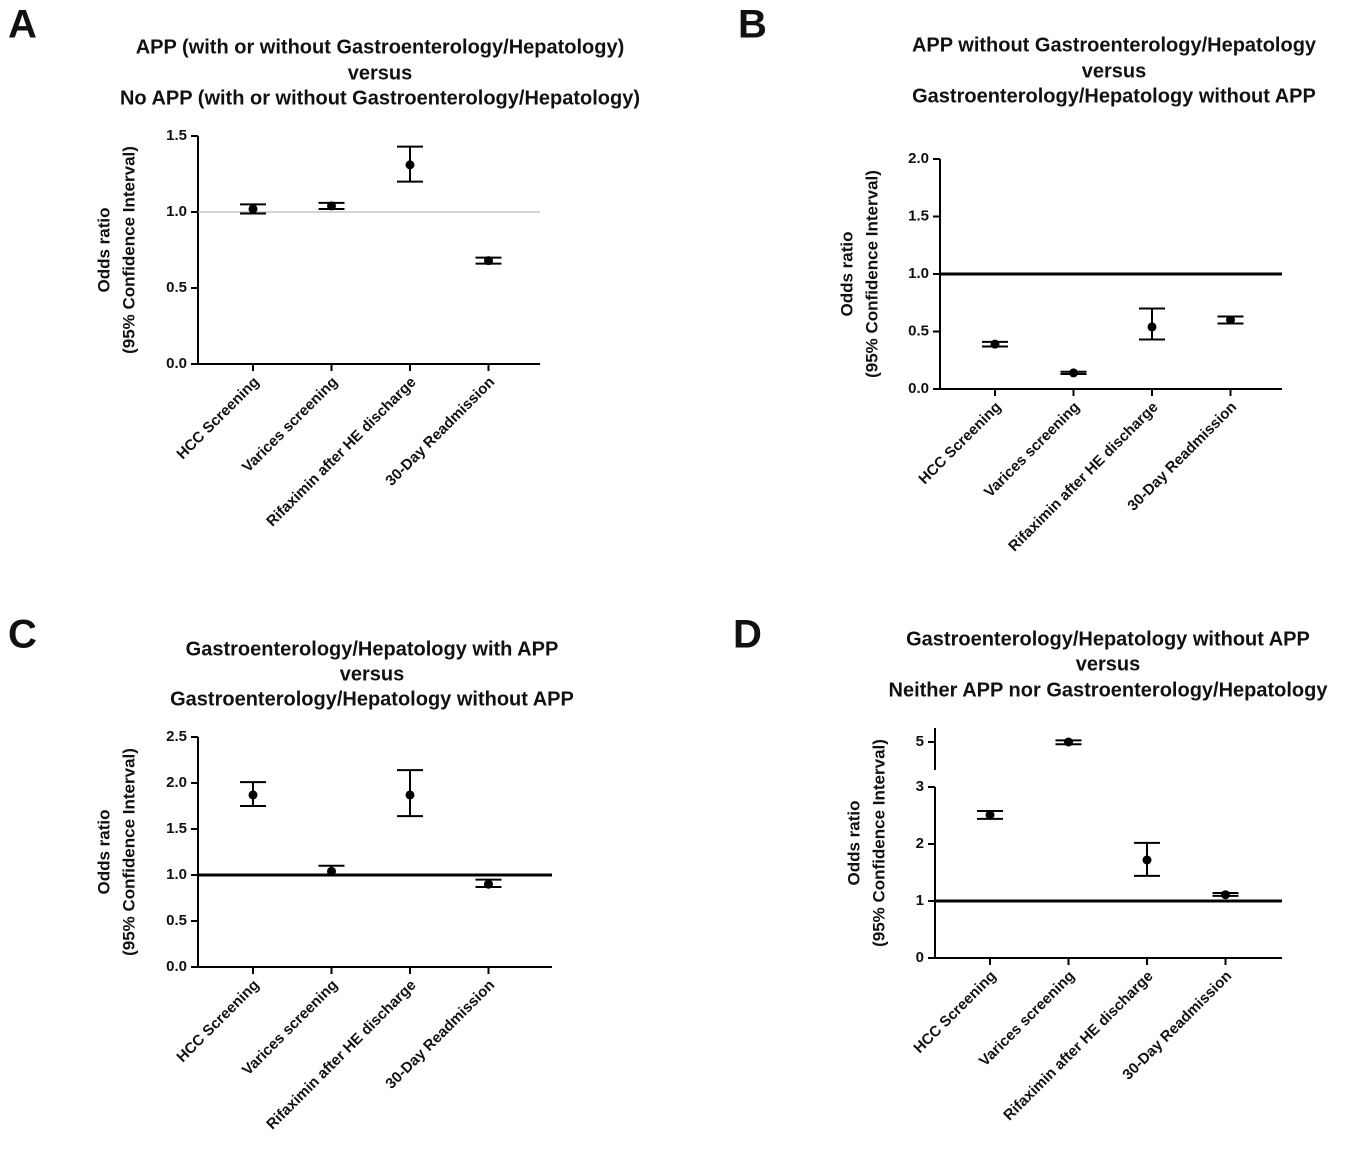 This screenshot has width=1368, height=1163. Describe the element at coordinates (22, 635) in the screenshot. I see `panel-label: C` at that location.